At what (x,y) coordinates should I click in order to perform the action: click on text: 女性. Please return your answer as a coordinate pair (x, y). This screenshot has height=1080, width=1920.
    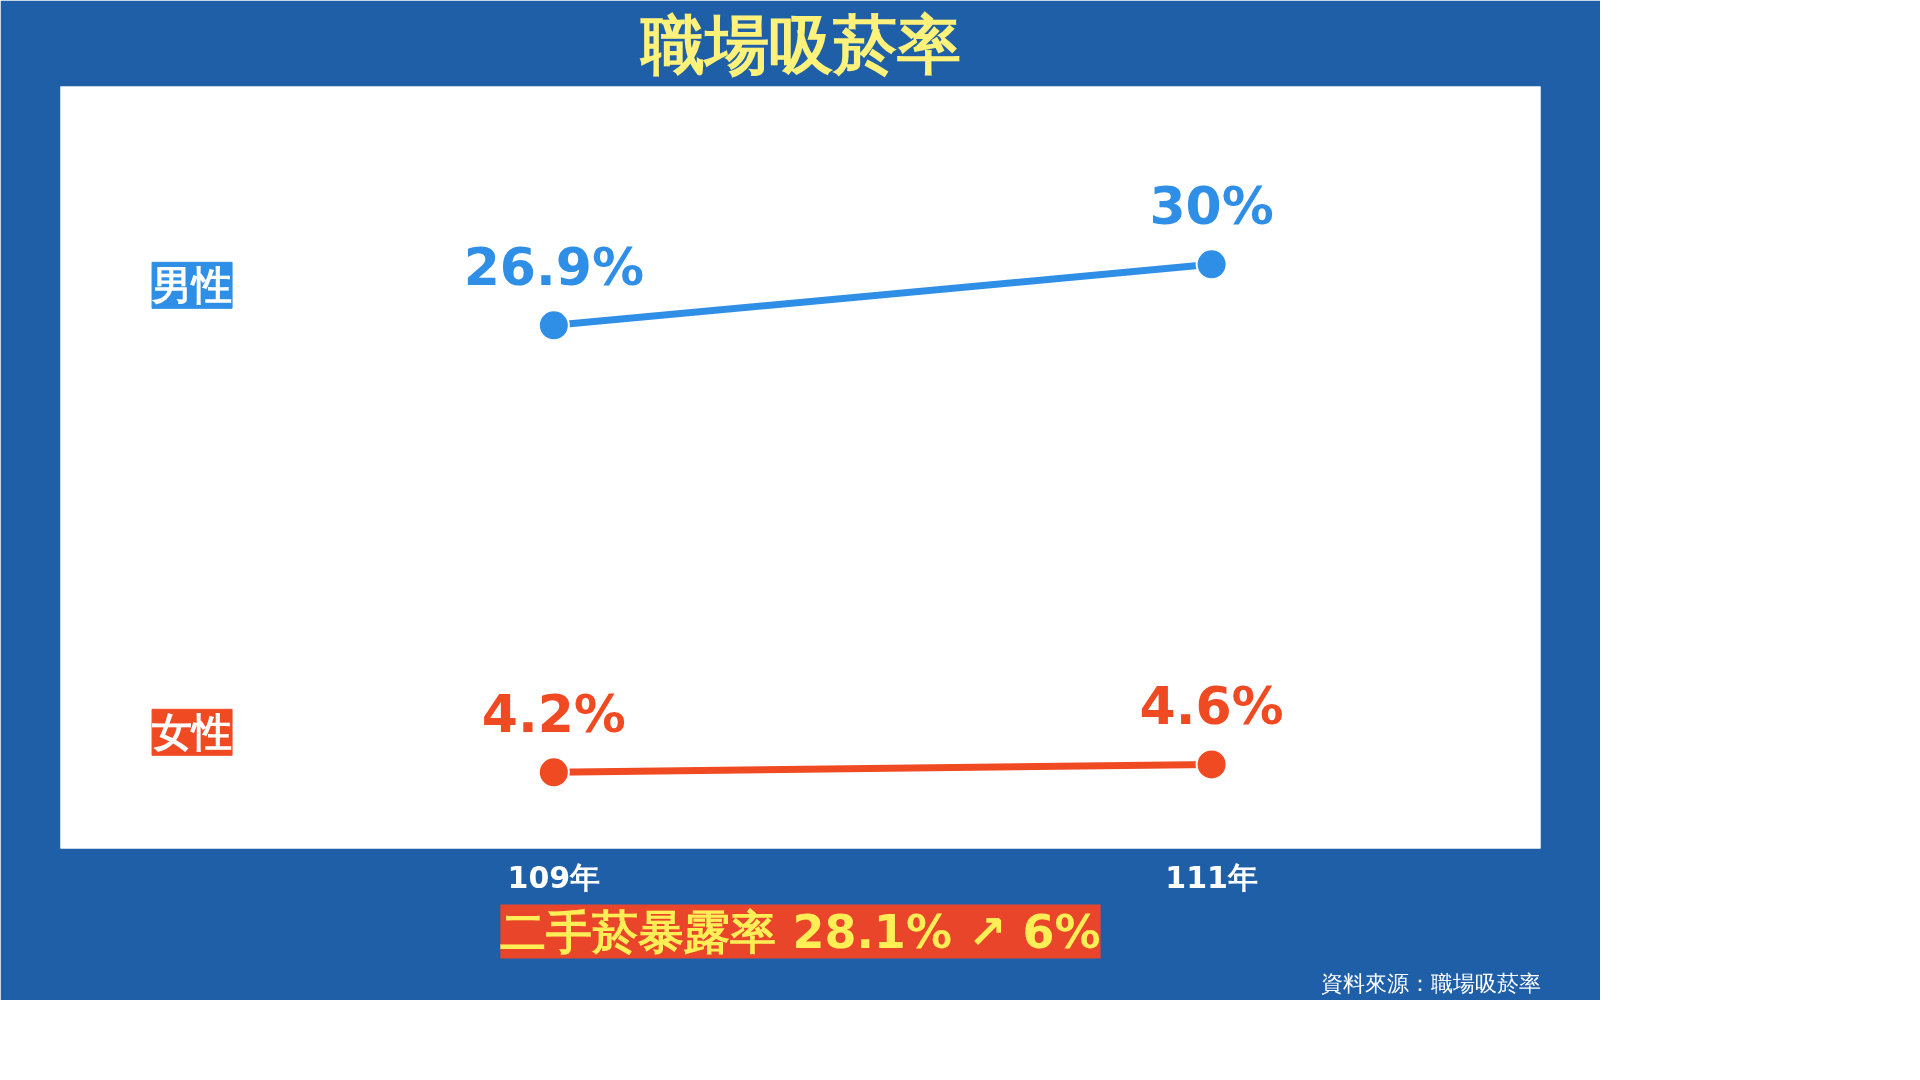
    Looking at the image, I should click on (192, 732).